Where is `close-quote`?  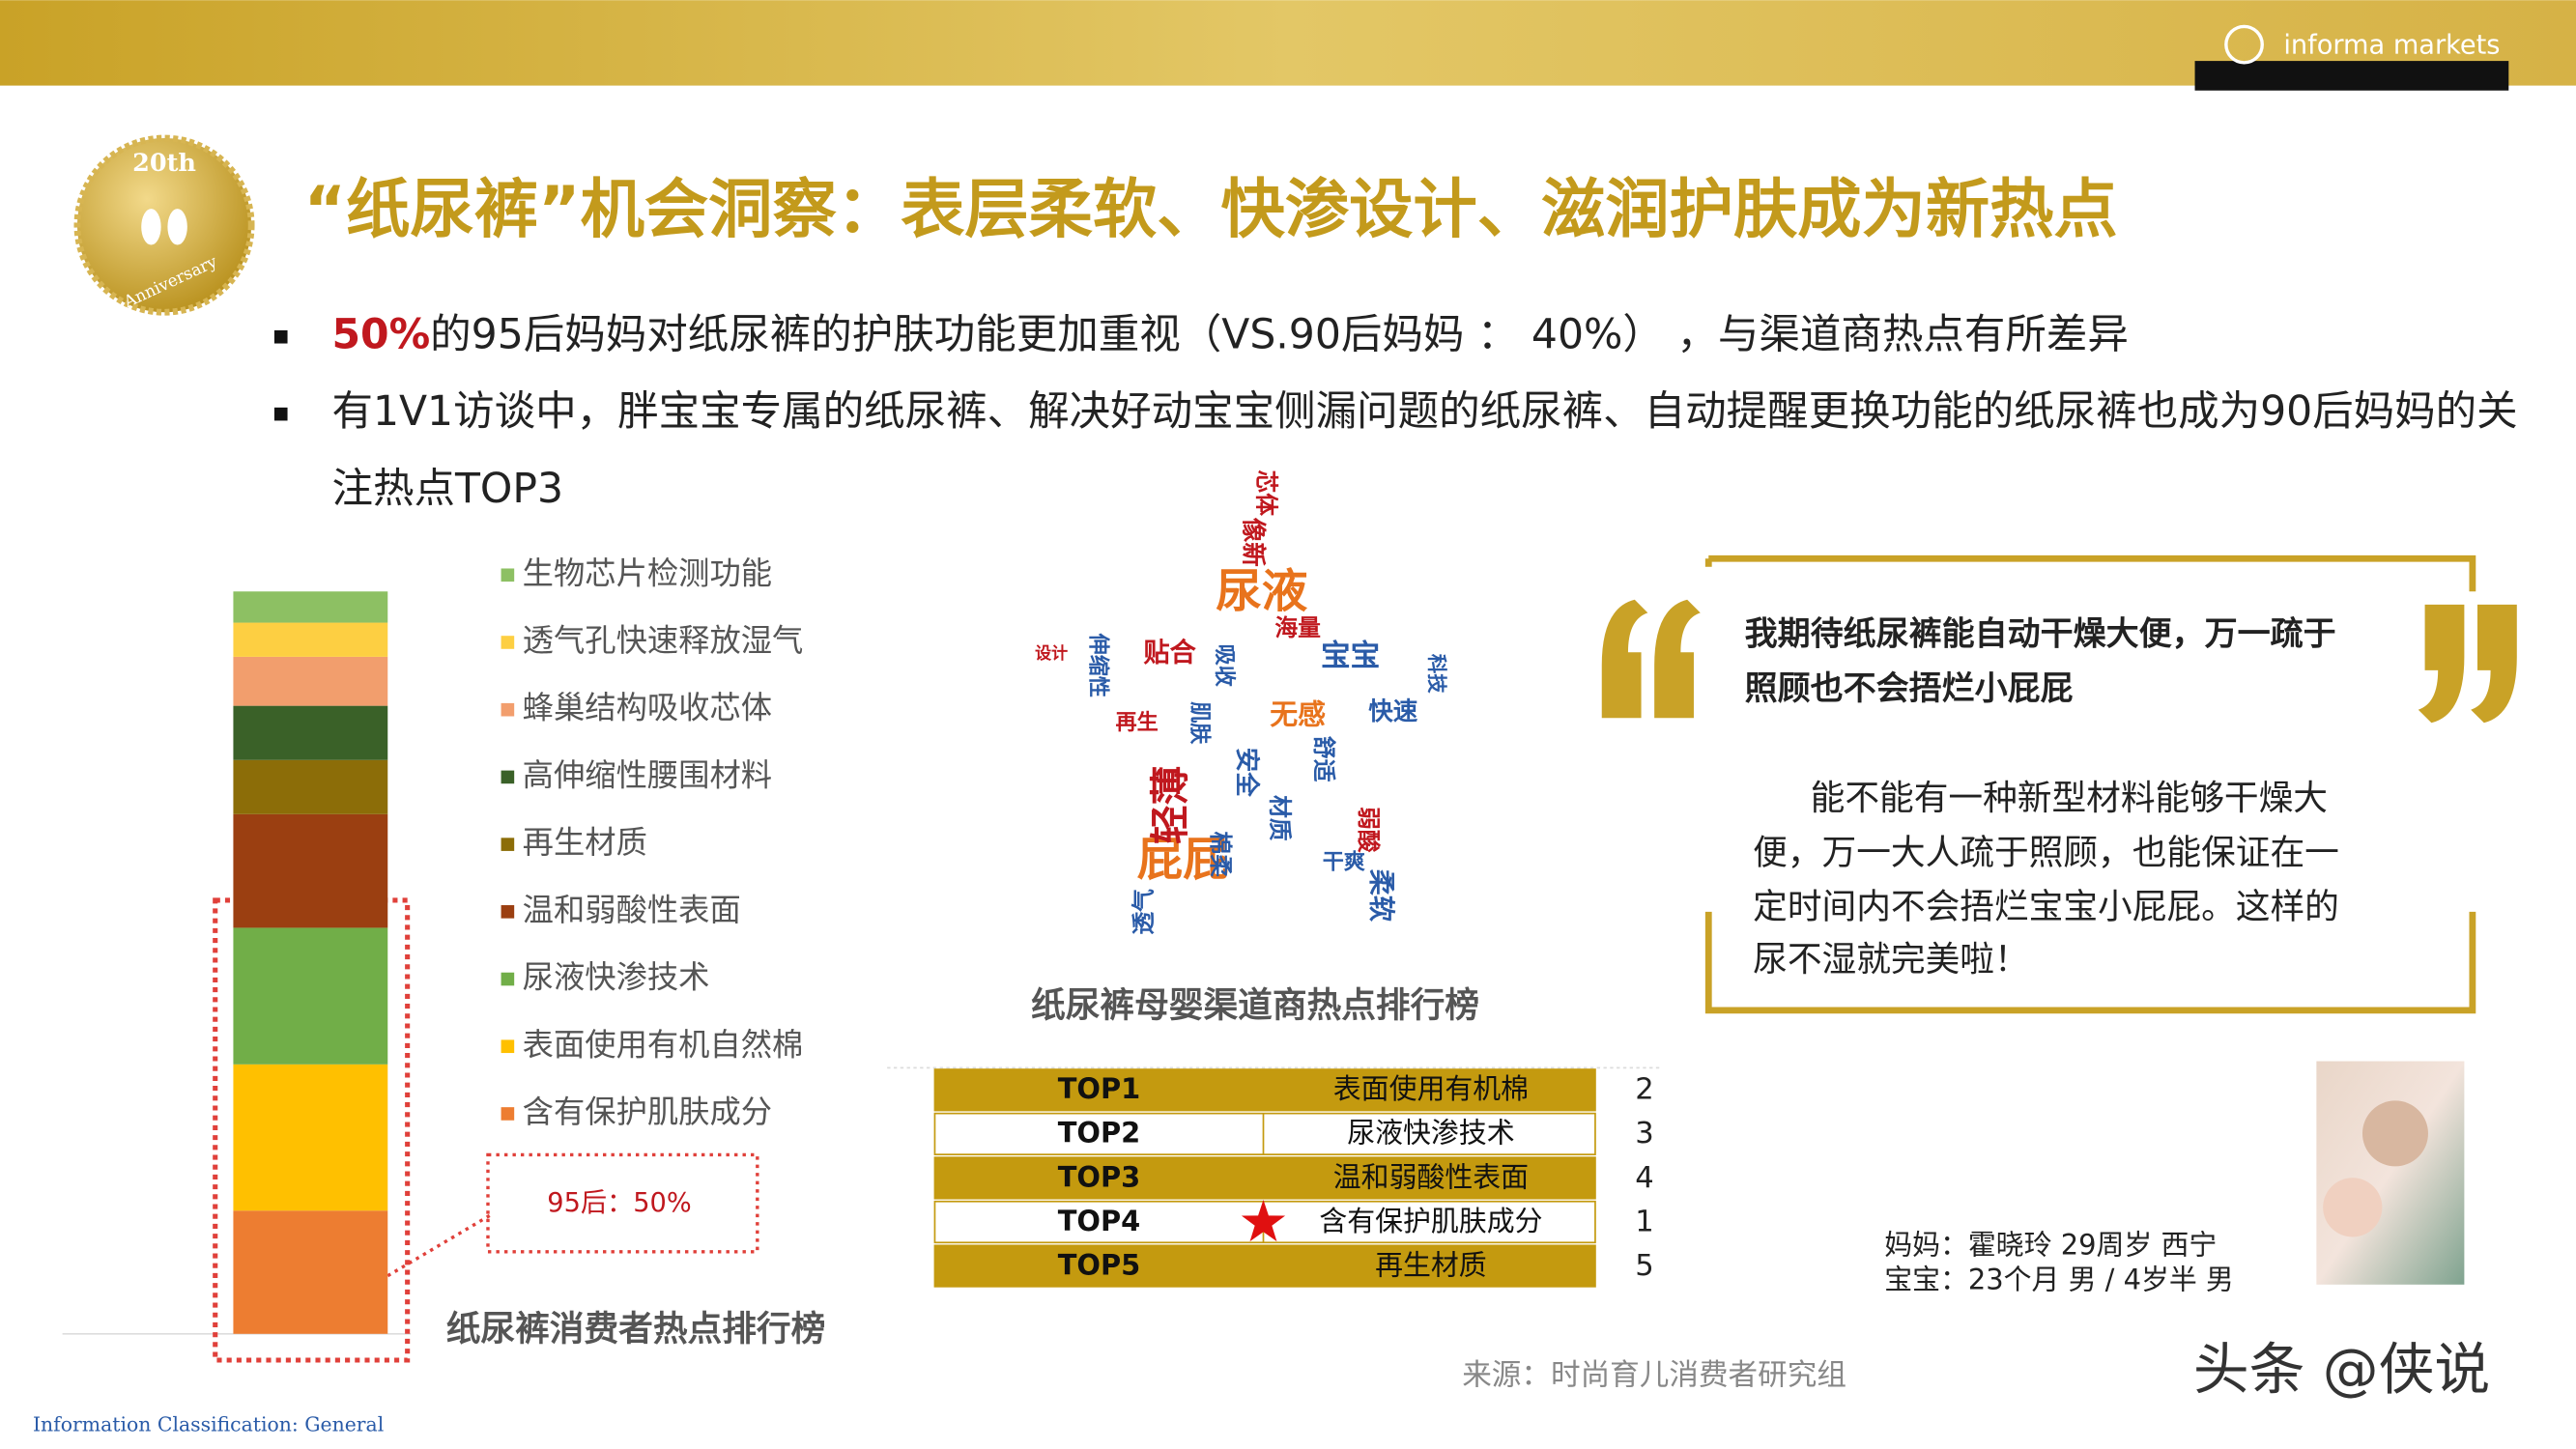 close-quote is located at coordinates (2468, 664).